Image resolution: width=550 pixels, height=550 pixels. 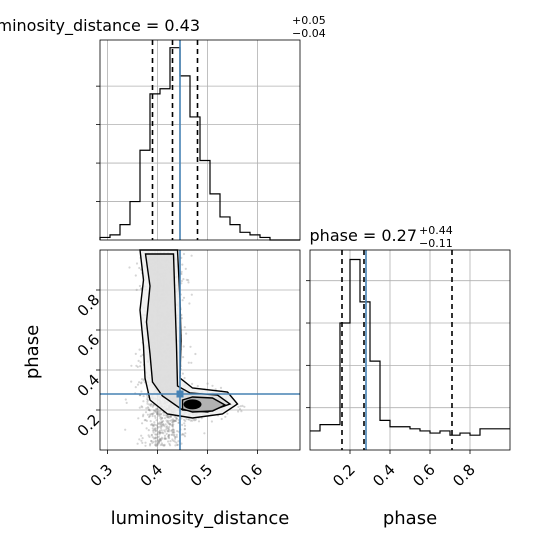 I want to click on joint-grid, so click(x=200, y=350).